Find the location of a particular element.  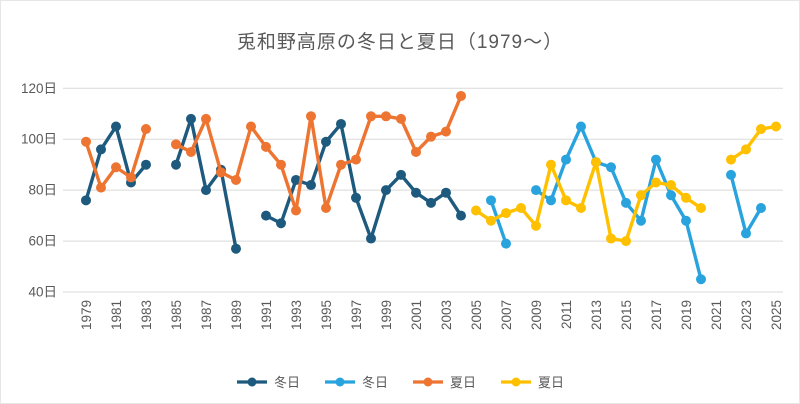

legend-item-夏日-2: 夏日 is located at coordinates (444, 381).